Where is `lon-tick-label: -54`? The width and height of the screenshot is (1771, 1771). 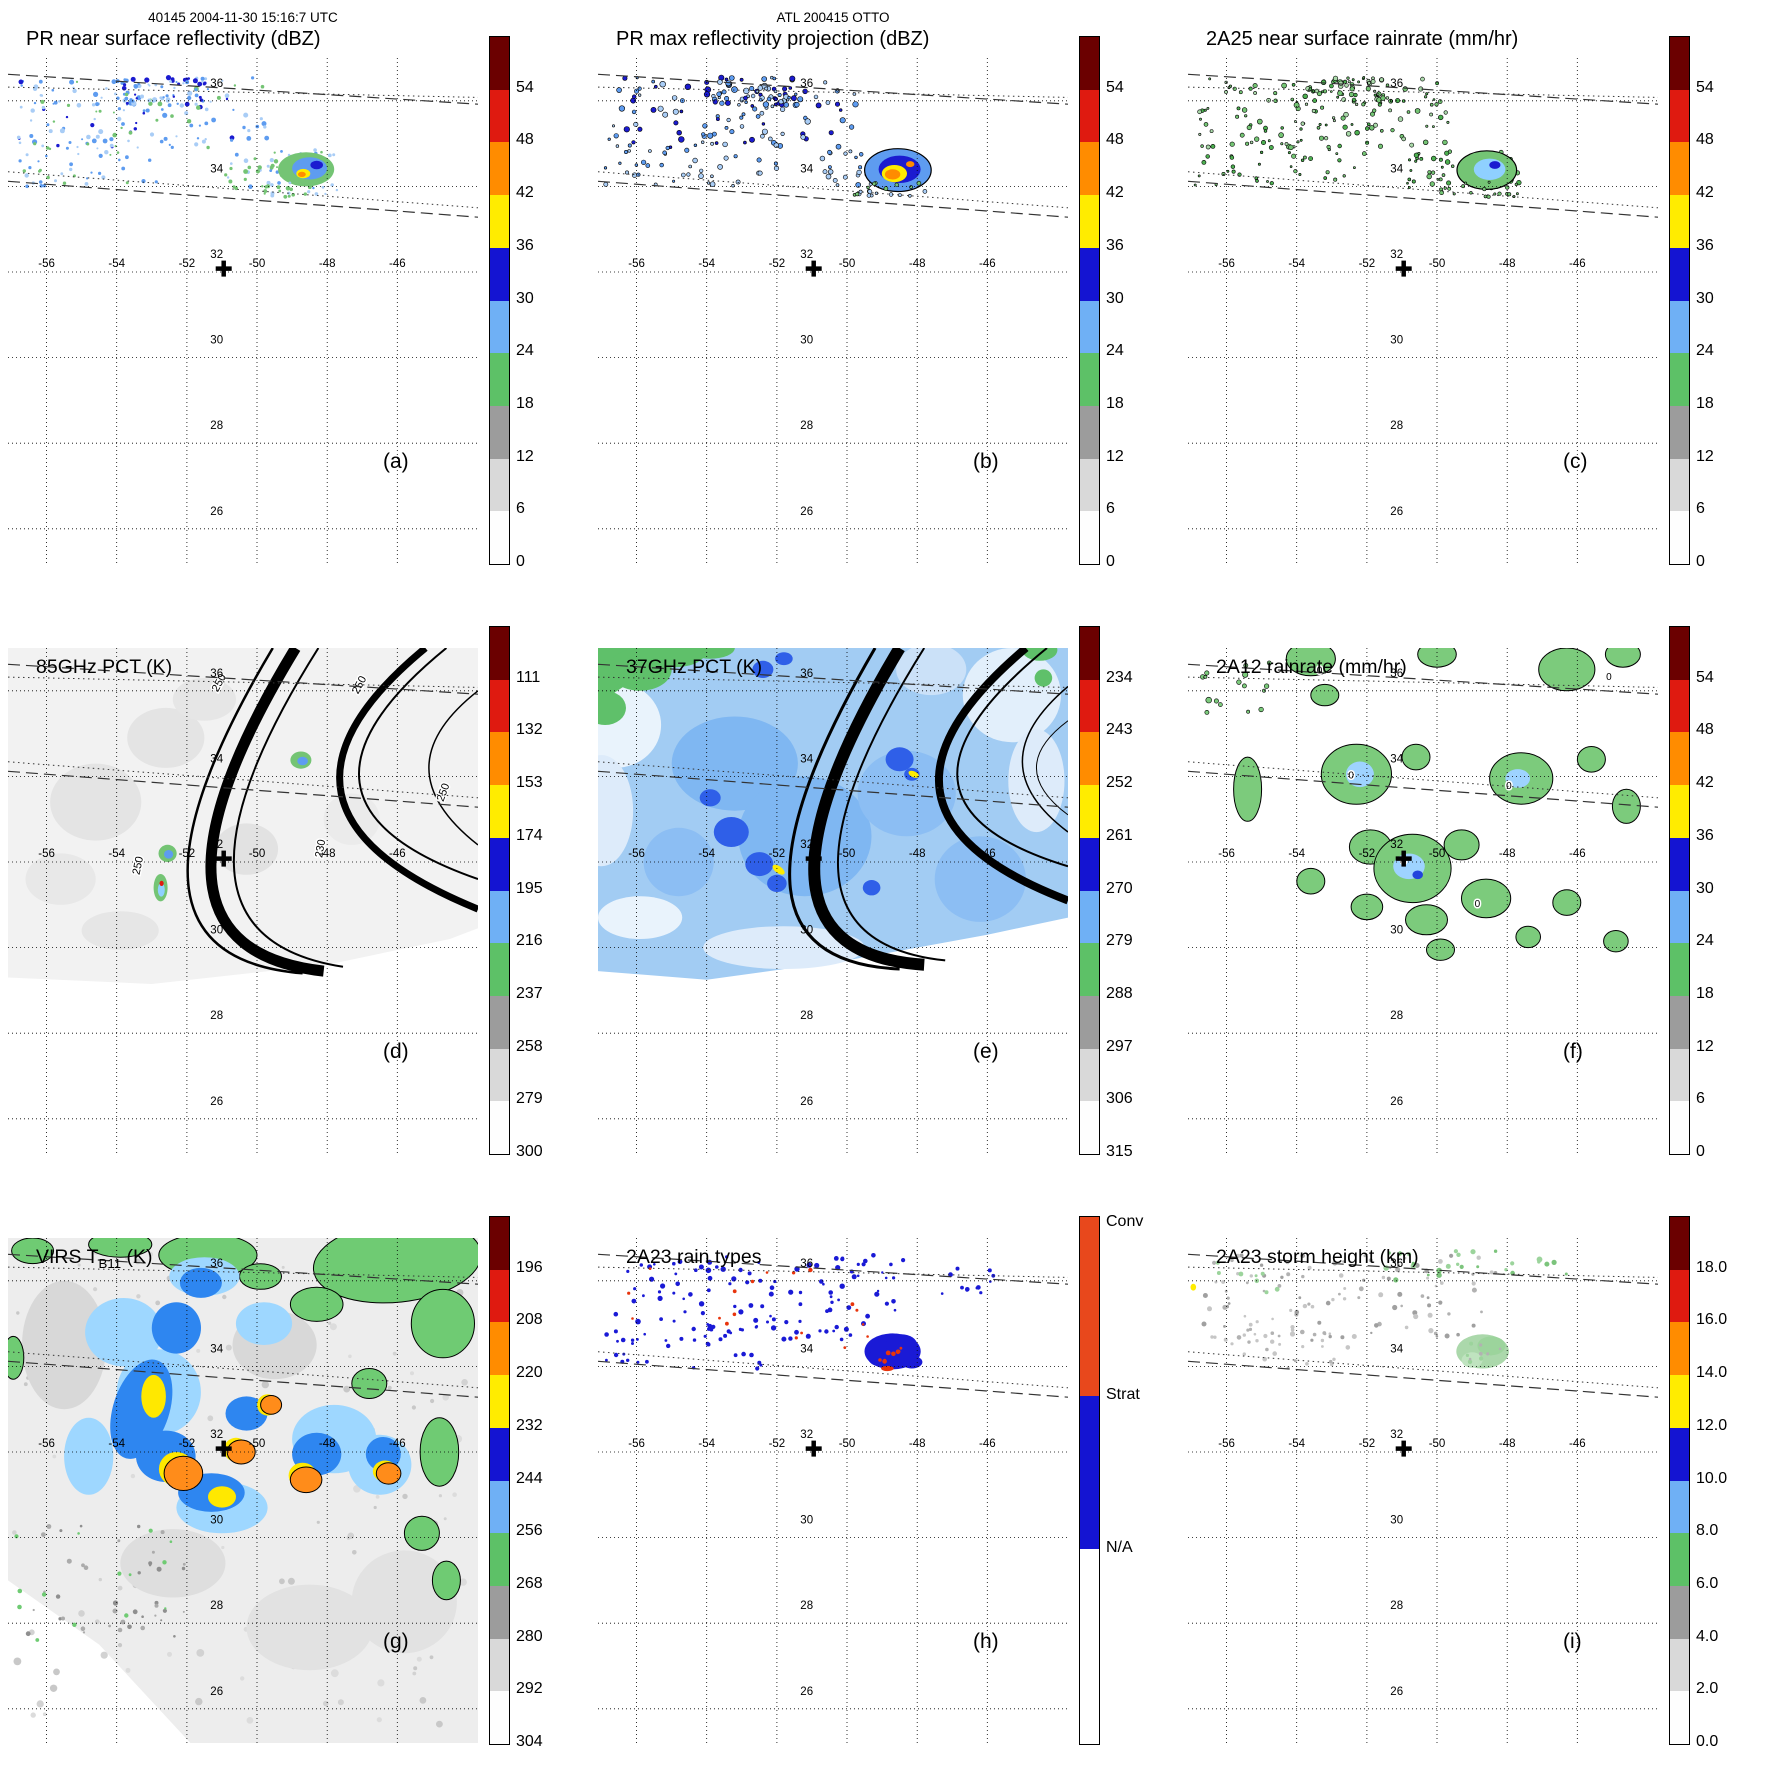
lon-tick-label: -54 is located at coordinates (116, 854).